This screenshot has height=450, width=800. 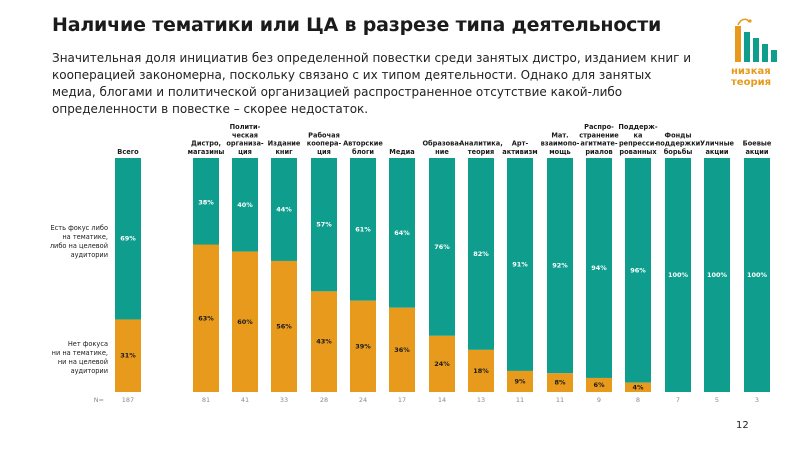 What do you see at coordinates (751, 71) in the screenshot?
I see `logo-text-line1: низкая` at bounding box center [751, 71].